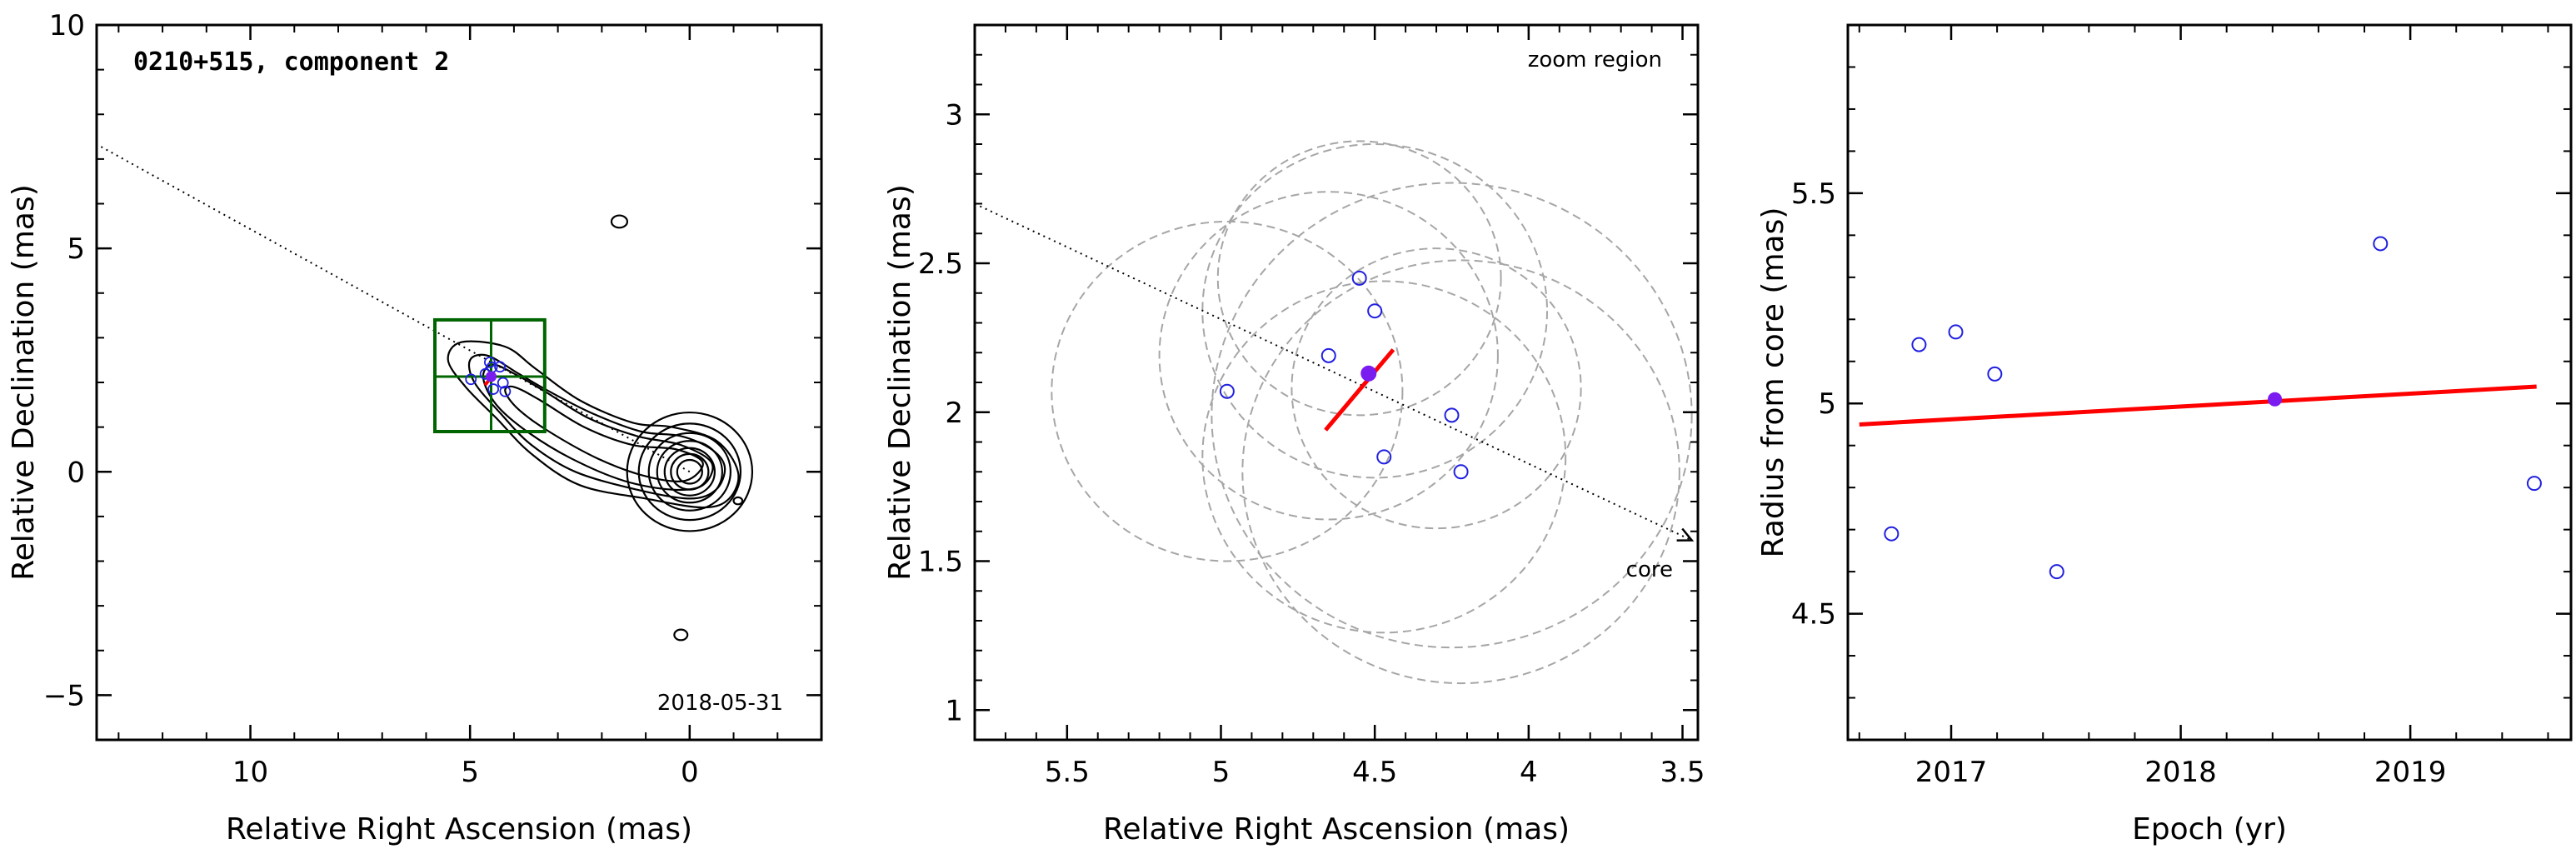 The image size is (2576, 854). What do you see at coordinates (954, 710) in the screenshot?
I see `y-tick-label: 1` at bounding box center [954, 710].